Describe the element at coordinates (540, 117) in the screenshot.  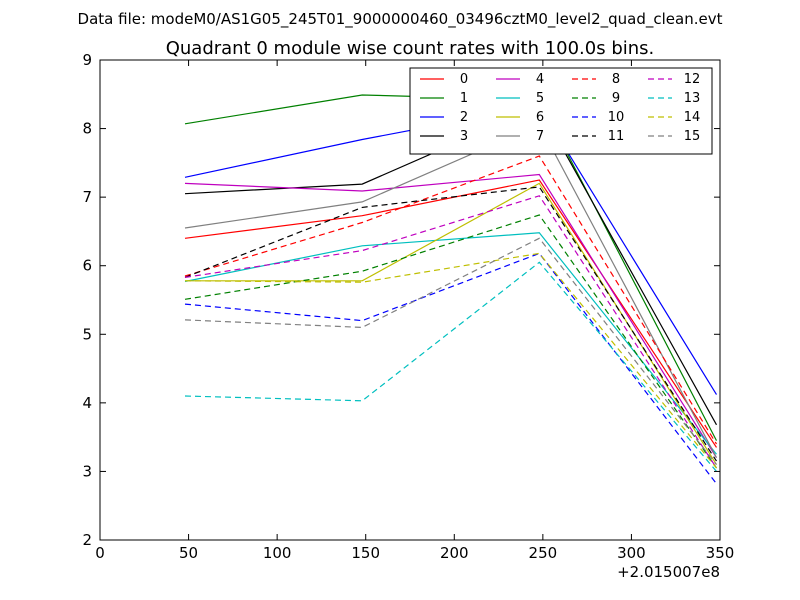
I see `legend-label-6: 6` at that location.